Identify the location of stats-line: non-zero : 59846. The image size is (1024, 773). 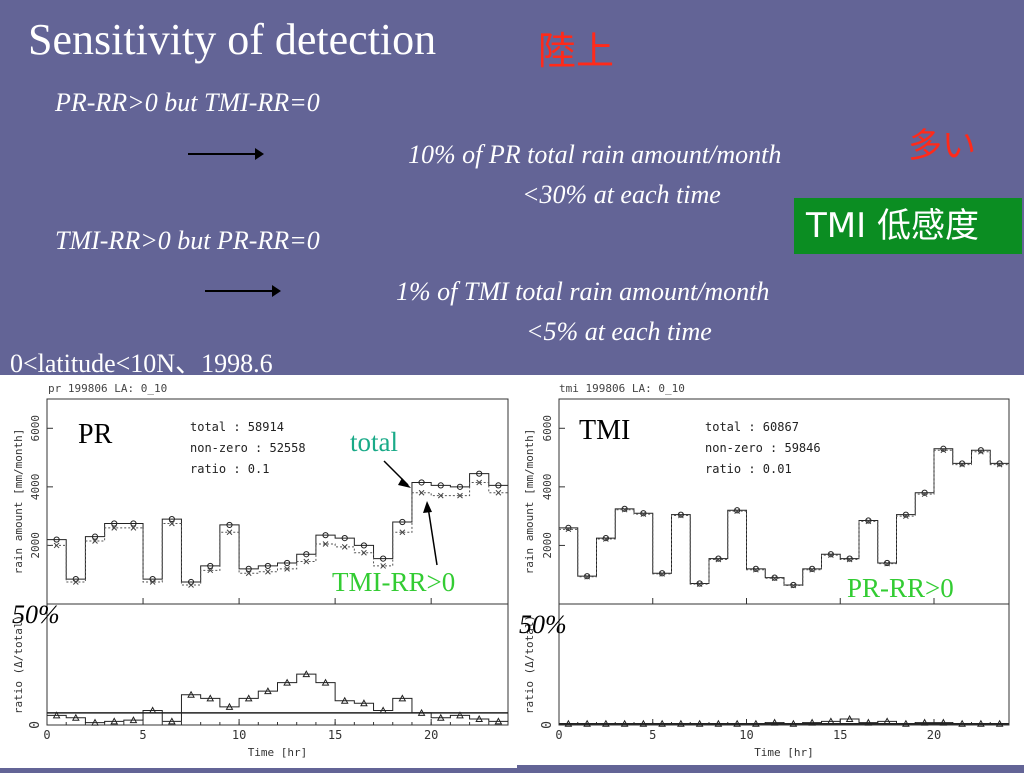
(763, 448).